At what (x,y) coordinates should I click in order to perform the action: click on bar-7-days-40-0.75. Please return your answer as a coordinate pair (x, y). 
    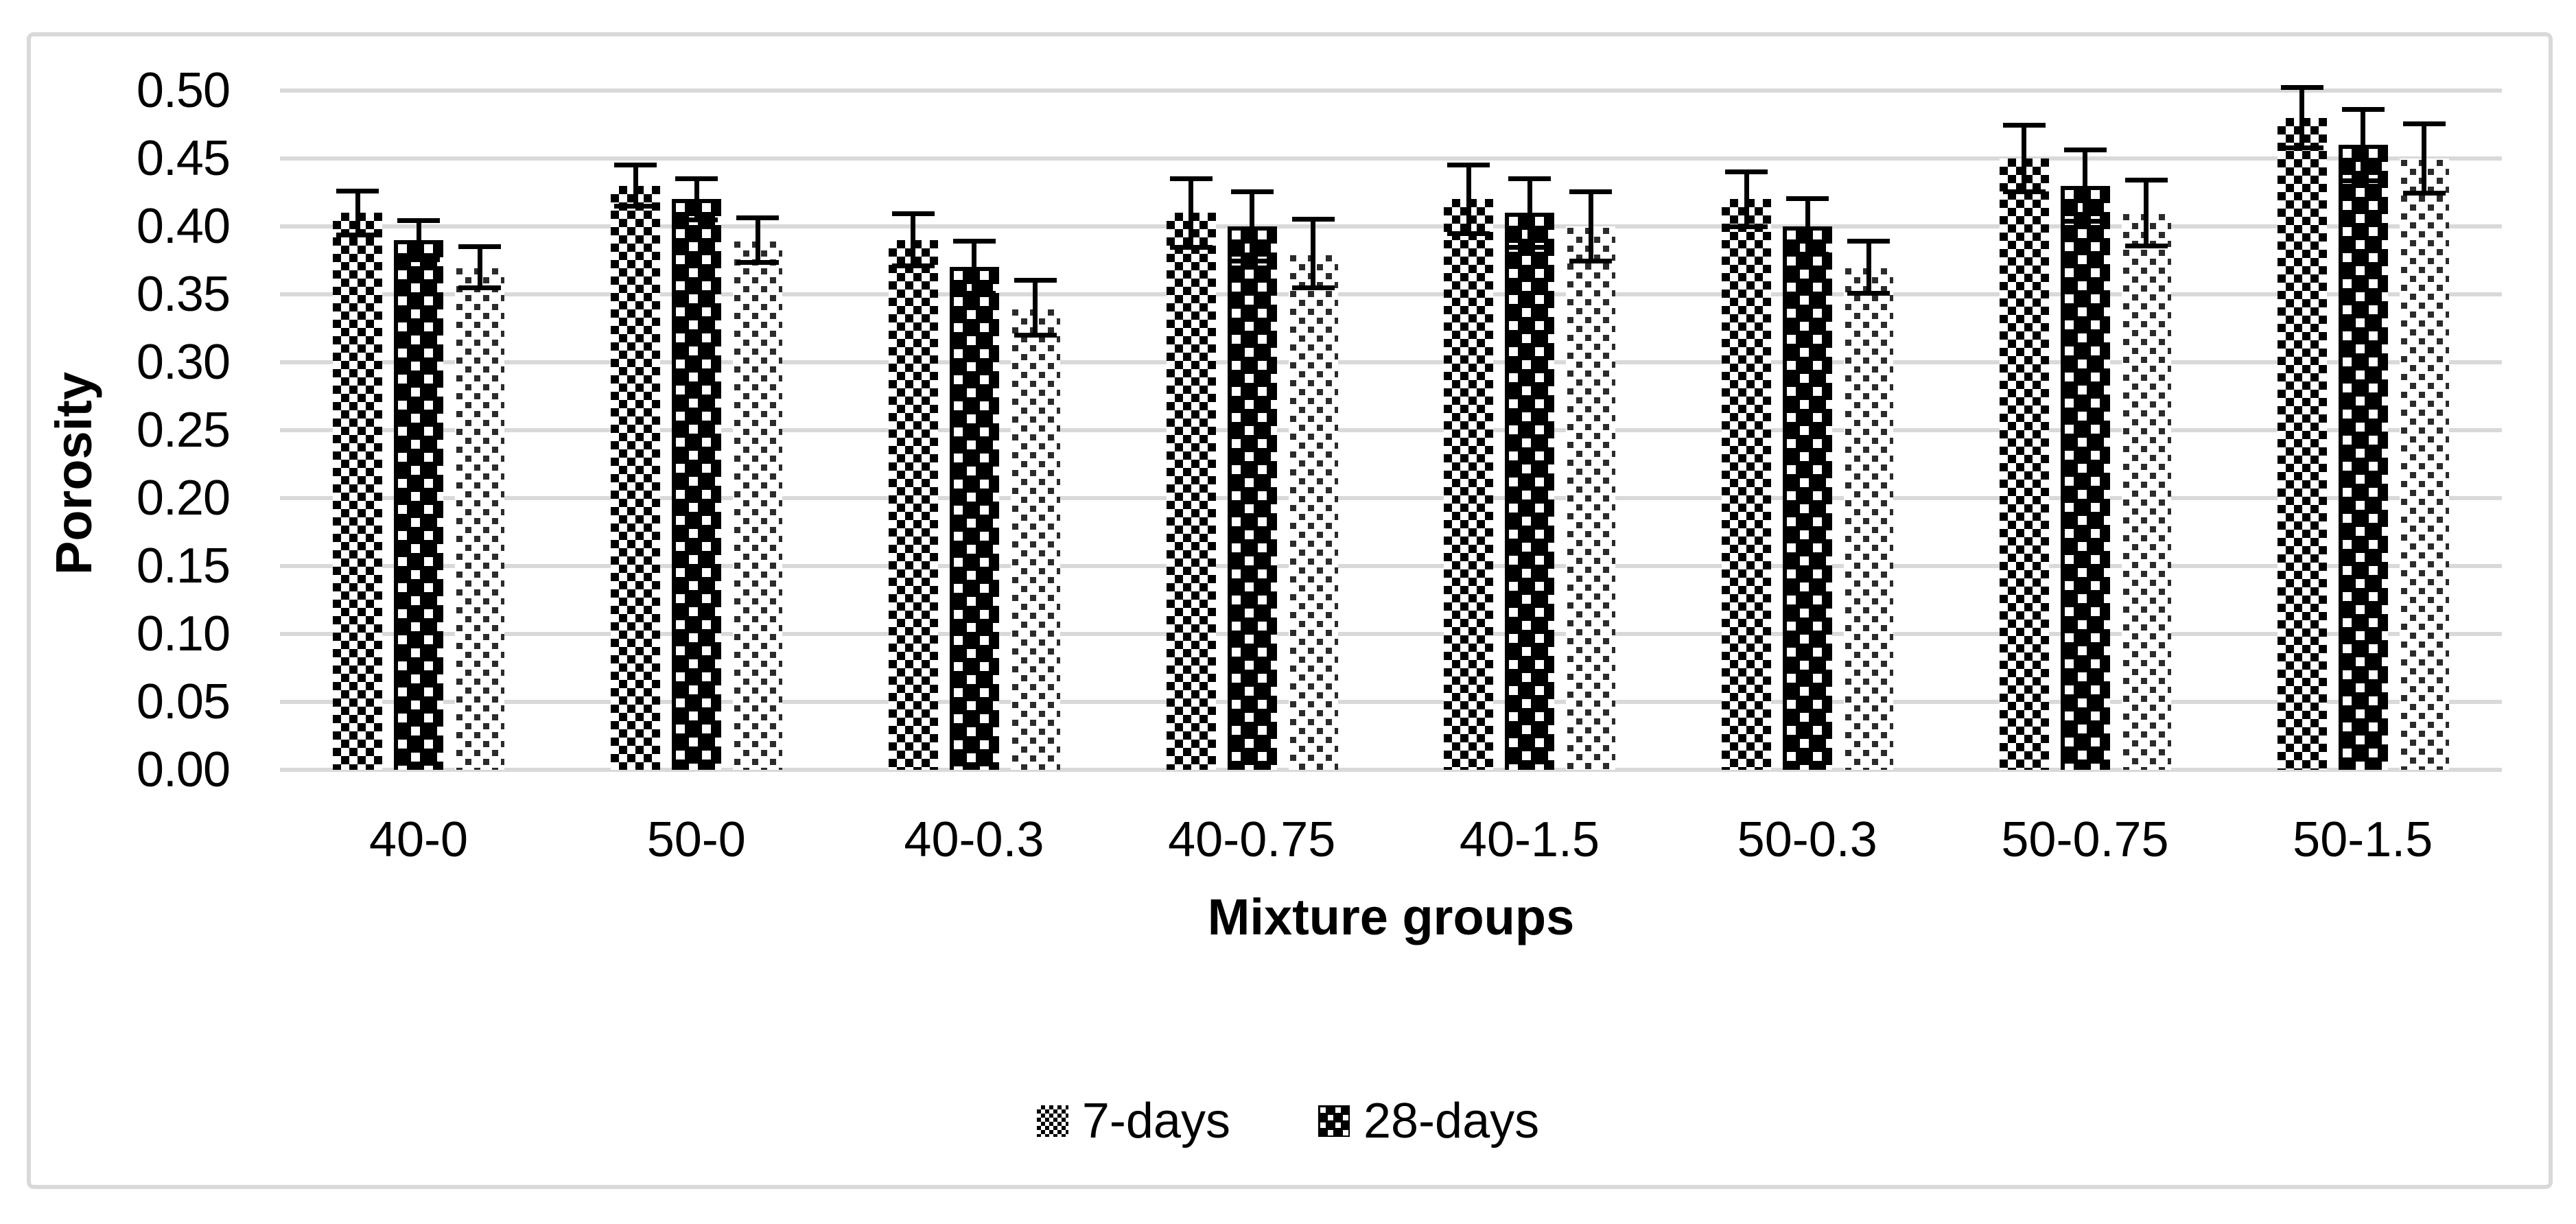
    Looking at the image, I should click on (1191, 491).